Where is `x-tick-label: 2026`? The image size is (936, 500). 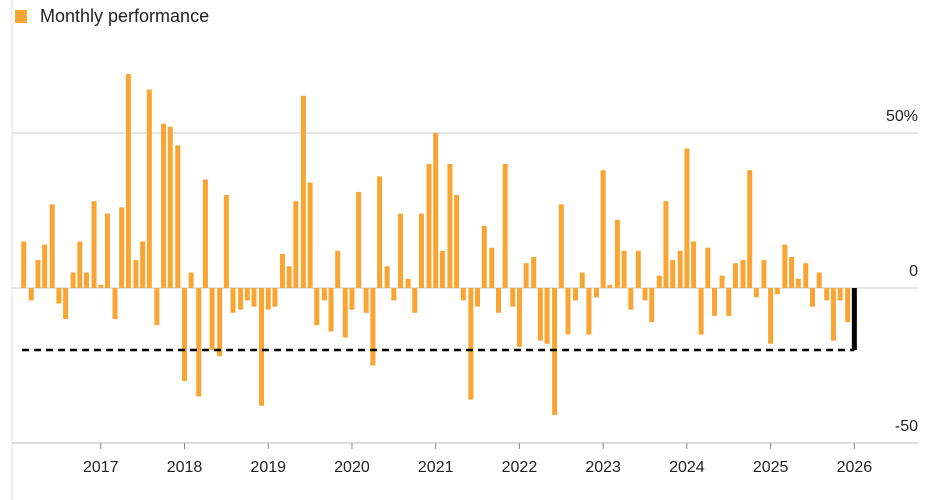
x-tick-label: 2026 is located at coordinates (855, 467).